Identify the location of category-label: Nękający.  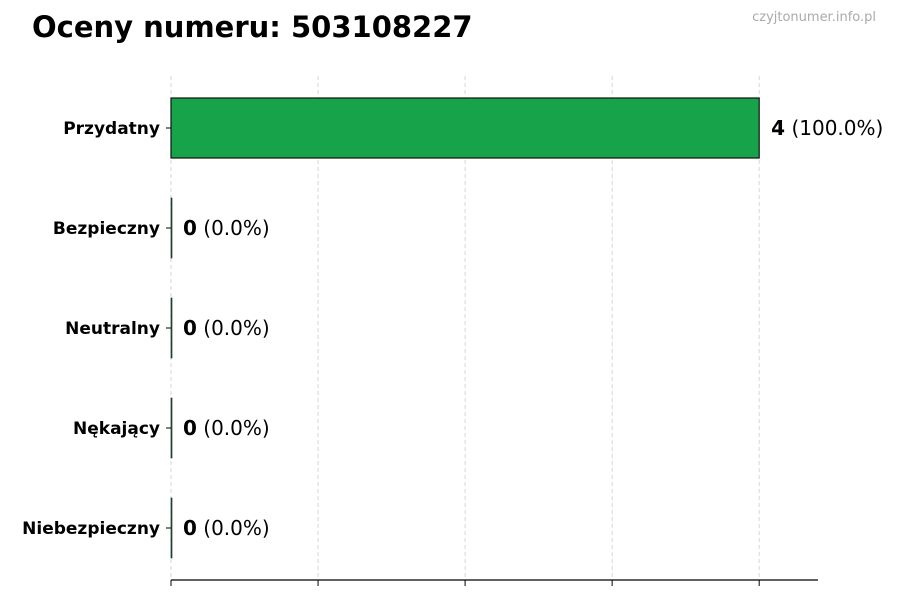
(116, 429).